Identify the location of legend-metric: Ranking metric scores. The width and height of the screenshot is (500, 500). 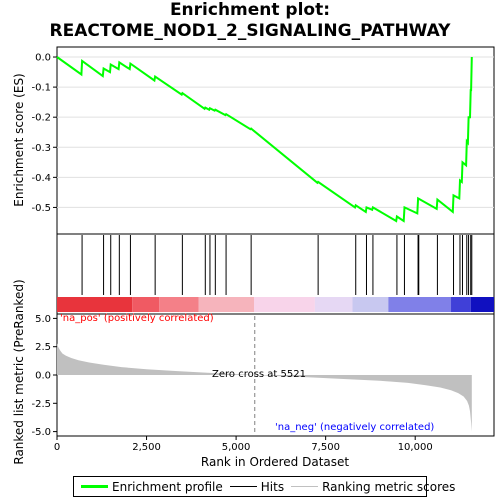
(373, 487).